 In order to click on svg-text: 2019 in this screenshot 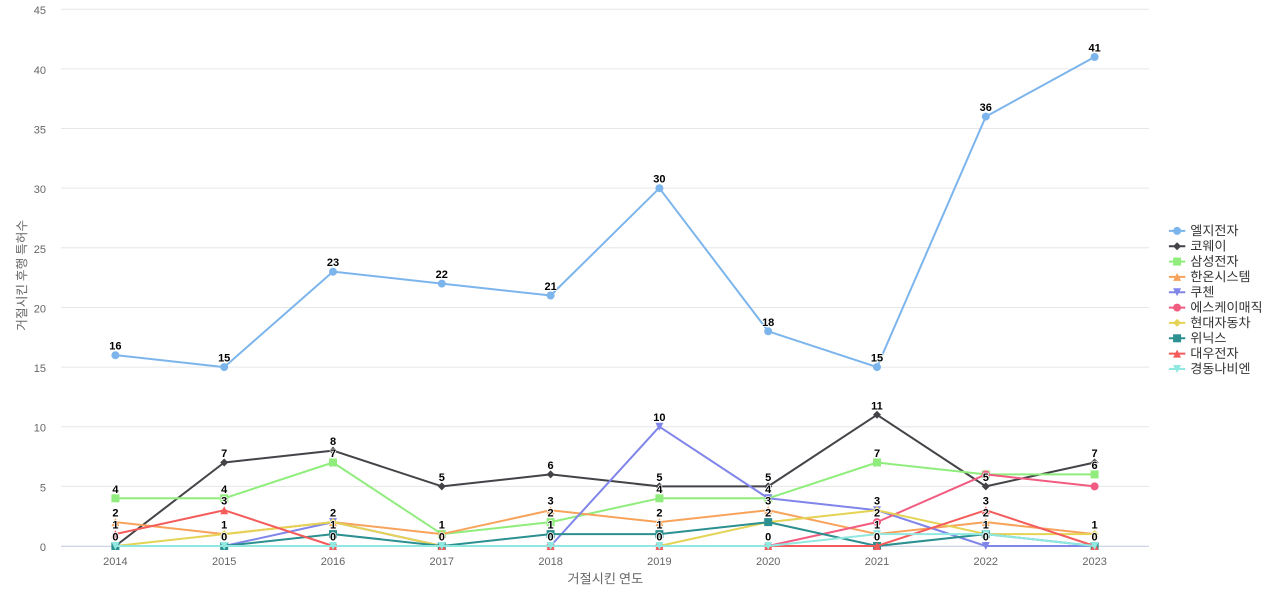, I will do `click(659, 562)`.